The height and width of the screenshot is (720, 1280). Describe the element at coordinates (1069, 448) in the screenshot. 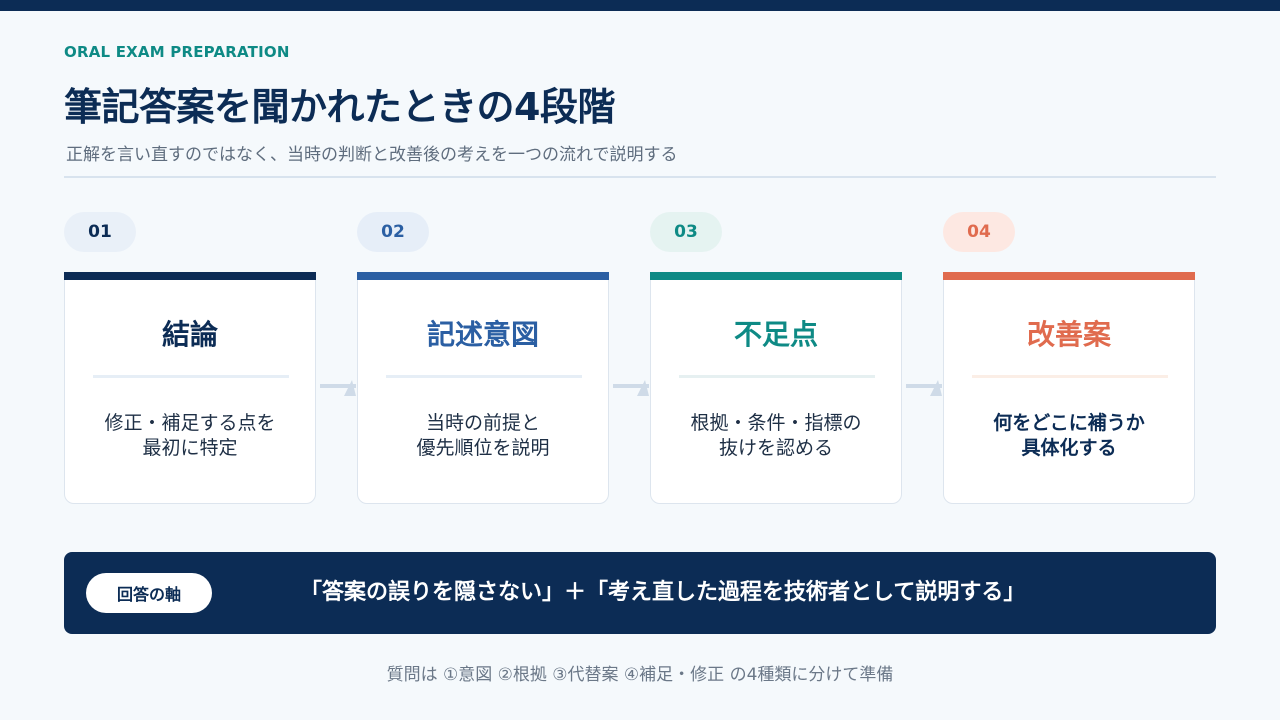

I see `card-body-line: 具体化する` at that location.